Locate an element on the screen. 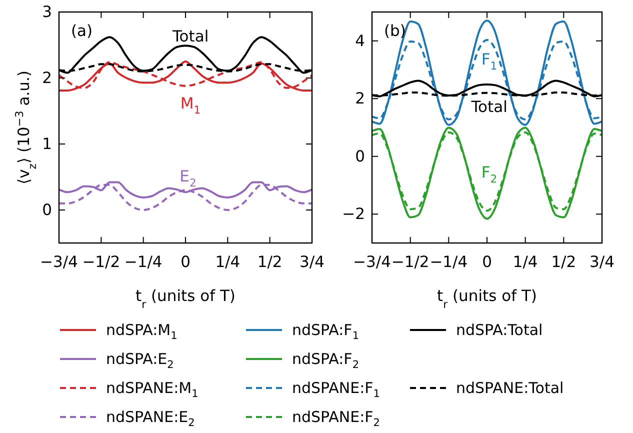 The image size is (633, 433). y-tick-label: 1 is located at coordinates (47, 144).